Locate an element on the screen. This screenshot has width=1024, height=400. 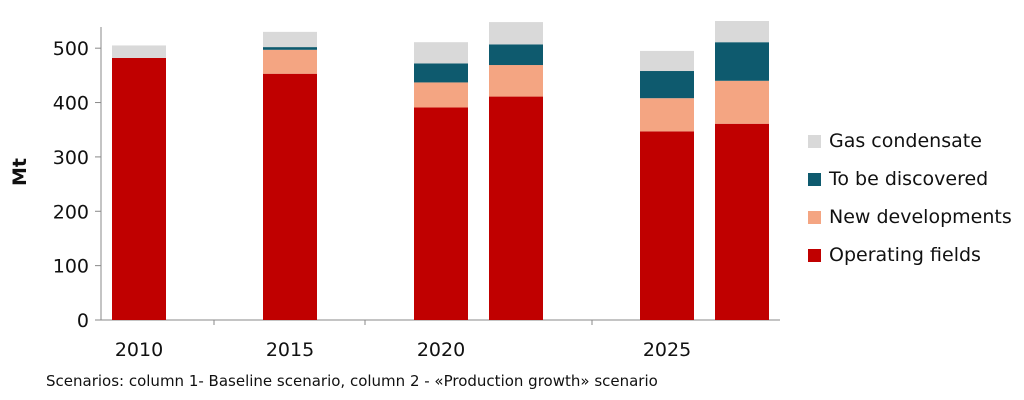
legend-label: To be discovered is located at coordinates (909, 179).